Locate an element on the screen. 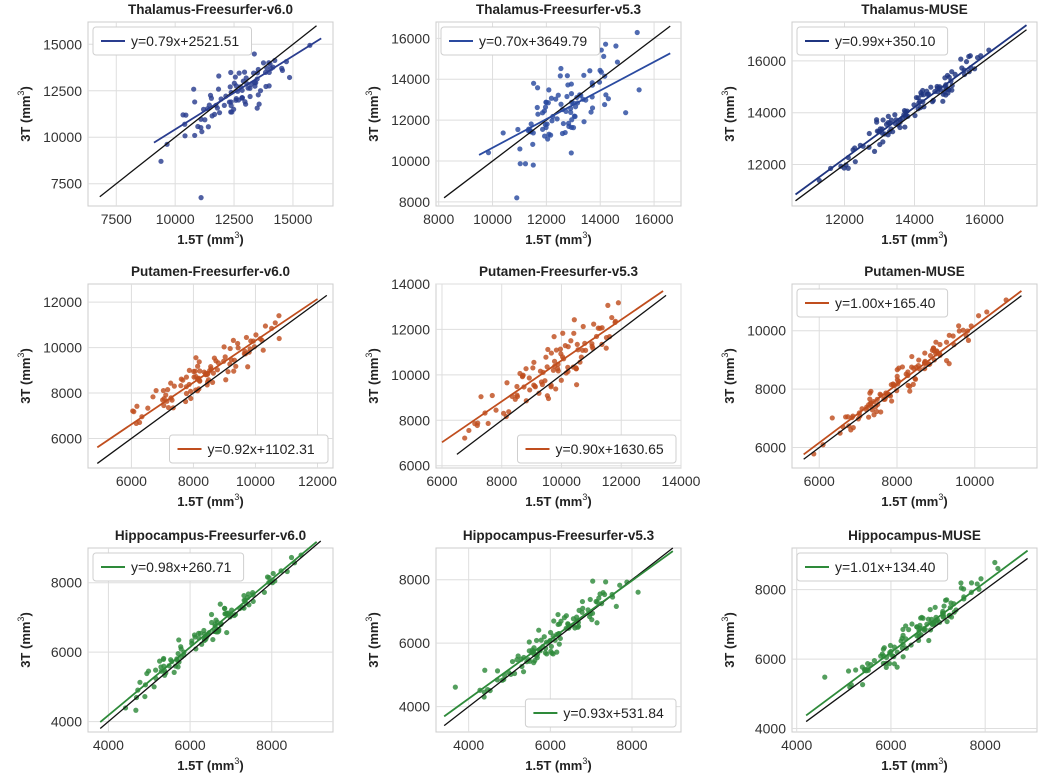 The height and width of the screenshot is (778, 1050). x-tick-label: 4000 is located at coordinates (796, 745).